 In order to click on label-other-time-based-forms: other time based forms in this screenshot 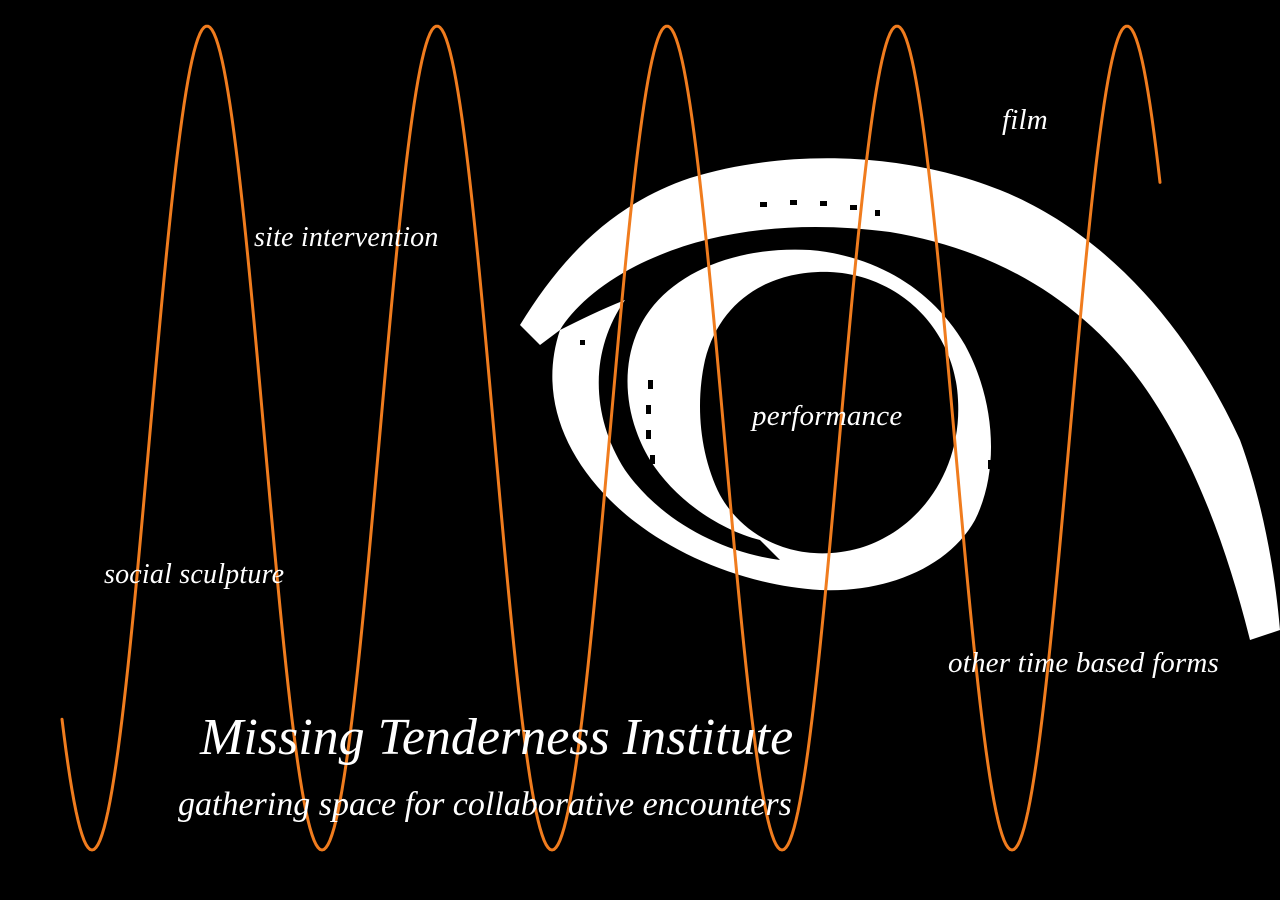, I will do `click(1084, 663)`.